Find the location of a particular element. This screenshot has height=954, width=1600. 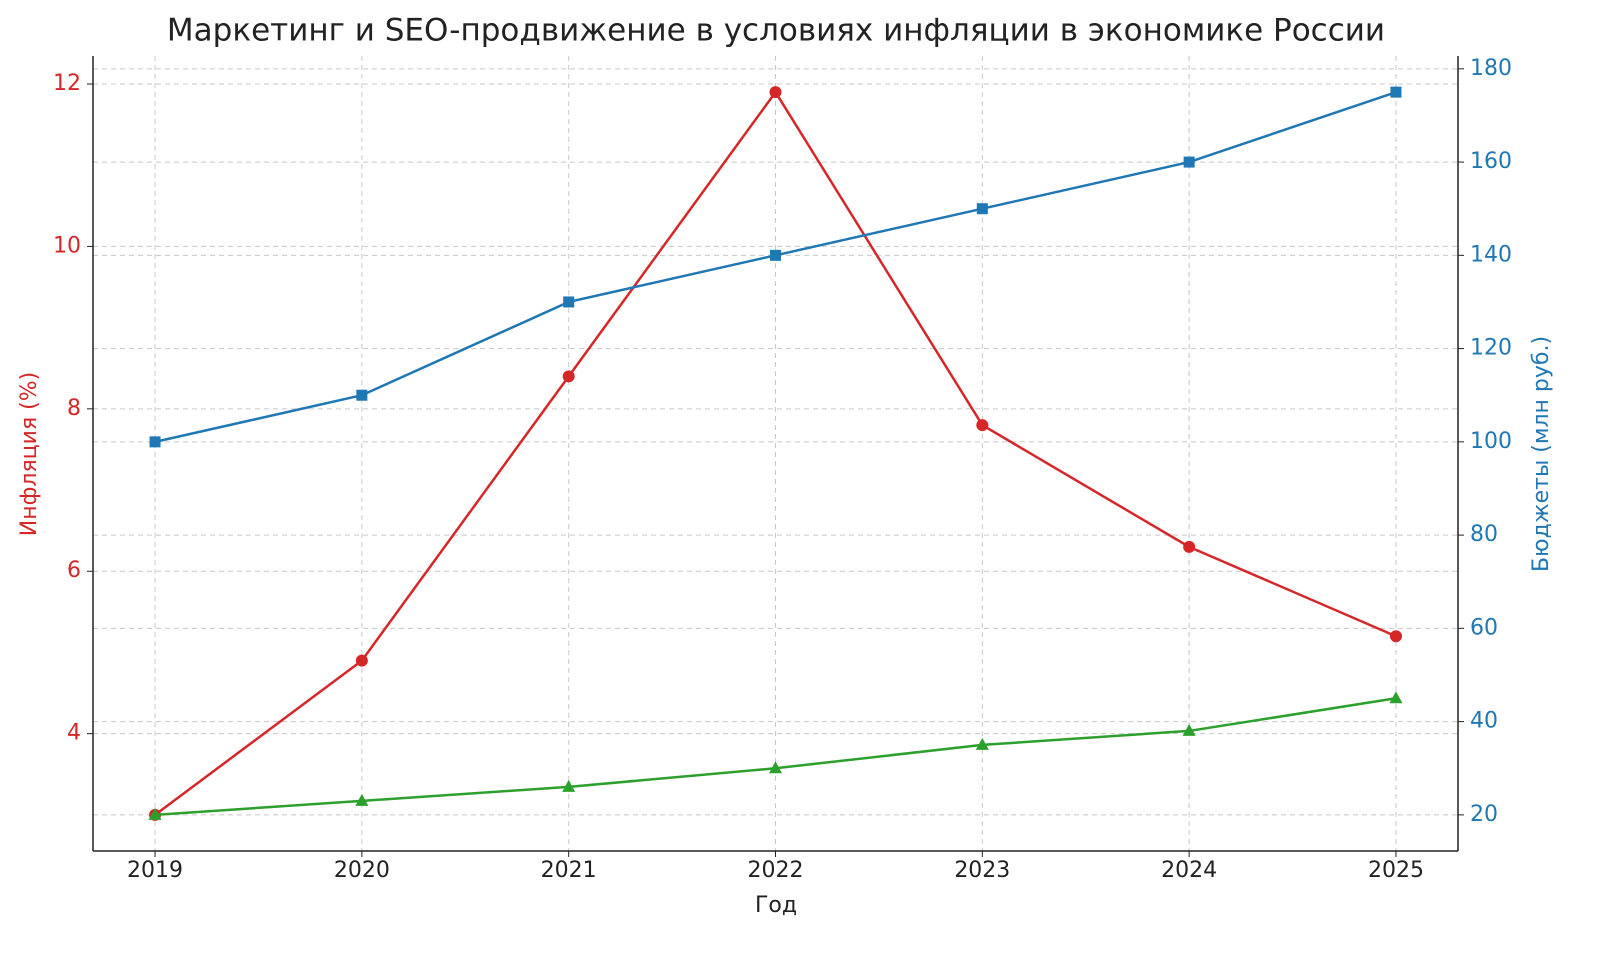

y2-tick-label: 100 is located at coordinates (1491, 441).